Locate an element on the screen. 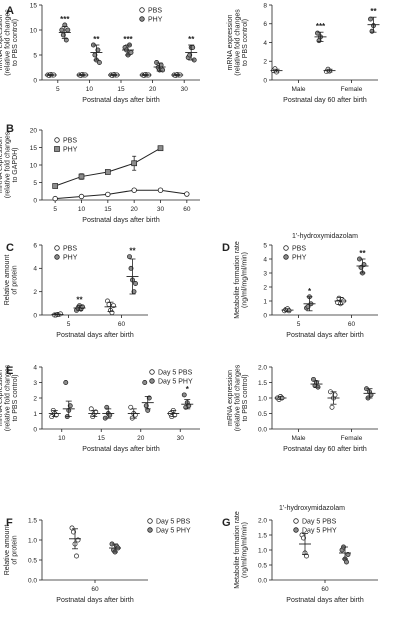 The height and width of the screenshot is (624, 400). y-tick-label: 1.0 is located at coordinates (262, 550).